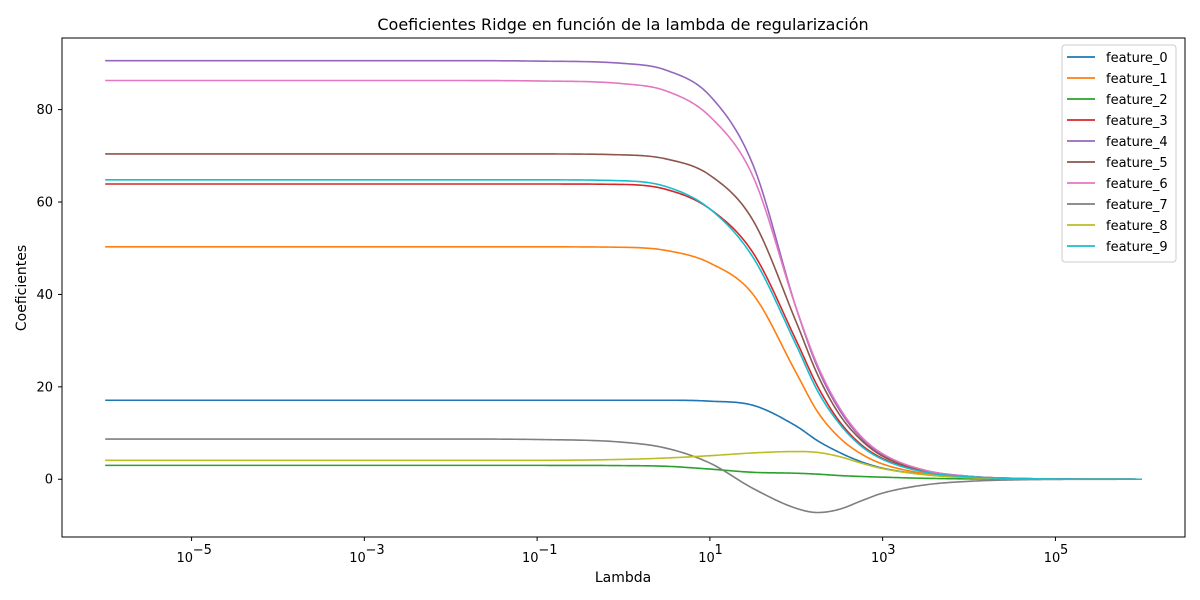  What do you see at coordinates (22, 288) in the screenshot?
I see `y-axis-label: Coeficientes` at bounding box center [22, 288].